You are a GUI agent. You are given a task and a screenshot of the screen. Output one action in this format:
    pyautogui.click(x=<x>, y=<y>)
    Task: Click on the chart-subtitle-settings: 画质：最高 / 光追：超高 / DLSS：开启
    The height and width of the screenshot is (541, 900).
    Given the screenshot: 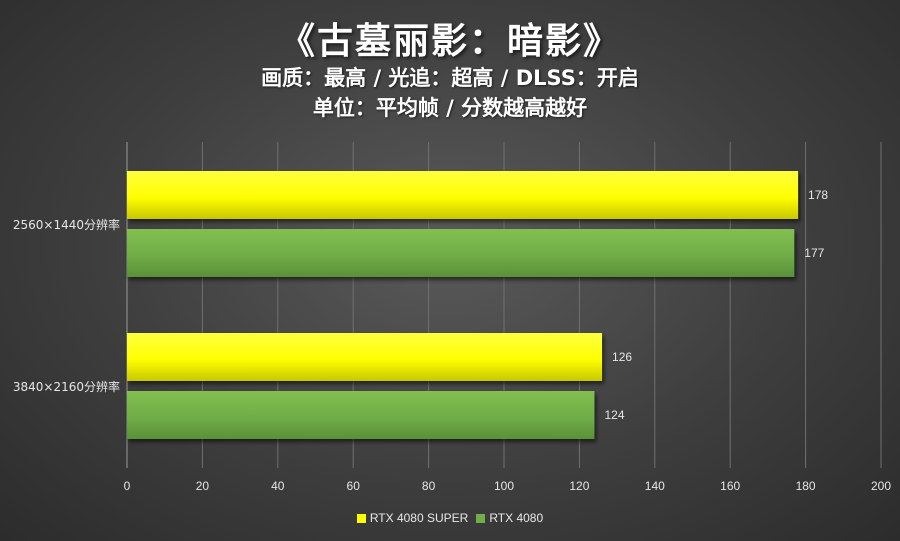 What is the action you would take?
    pyautogui.click(x=450, y=78)
    